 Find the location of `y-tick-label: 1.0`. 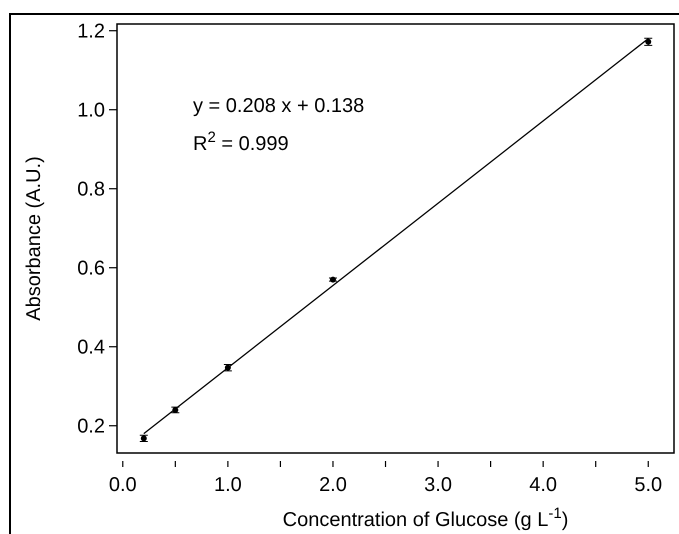

y-tick-label: 1.0 is located at coordinates (91, 111).